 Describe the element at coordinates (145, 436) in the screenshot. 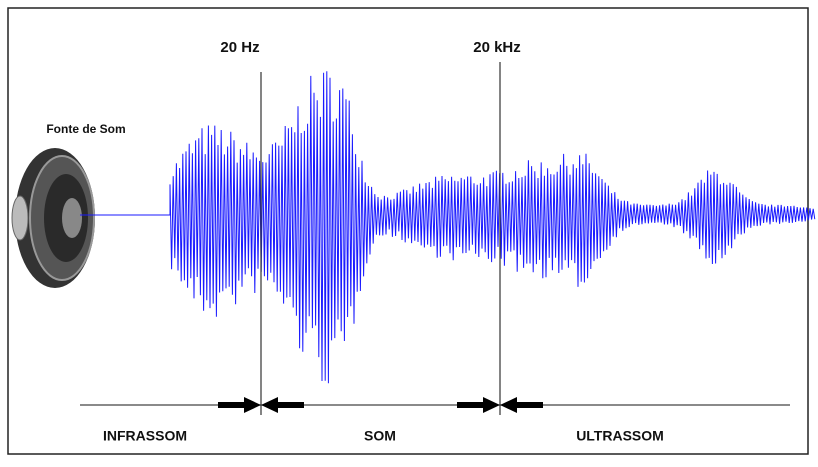

I see `region-label: INFRASSOM` at that location.